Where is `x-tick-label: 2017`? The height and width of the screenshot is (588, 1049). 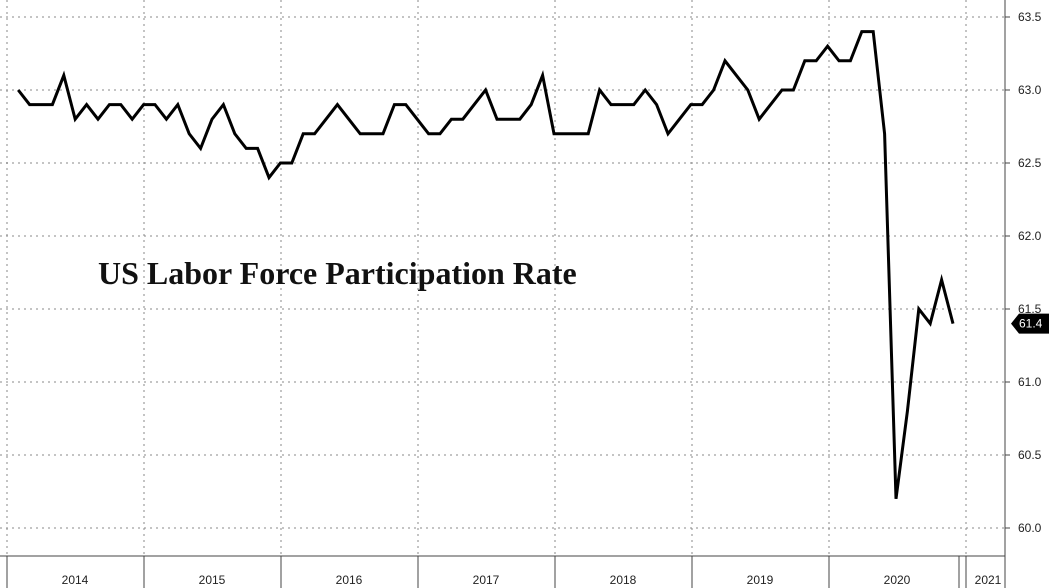
x-tick-label: 2017 is located at coordinates (486, 580).